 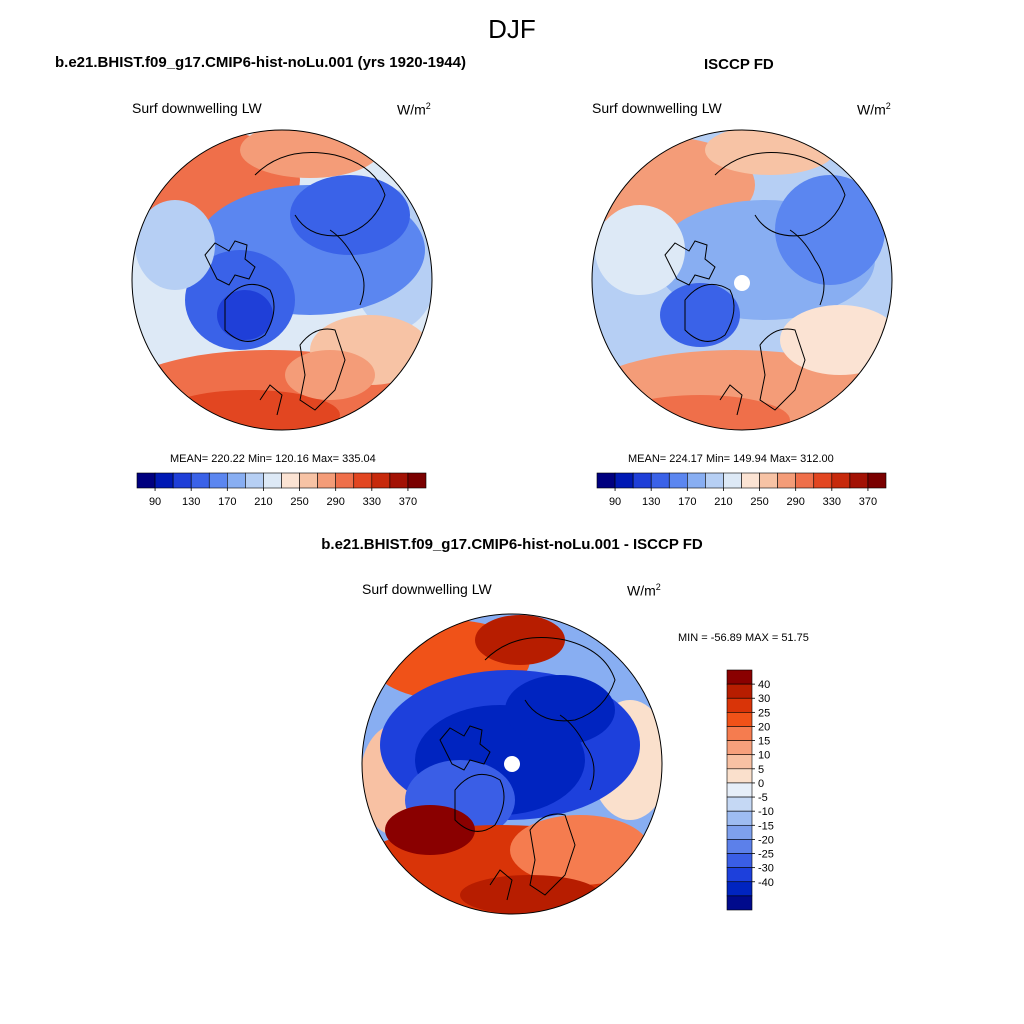 What do you see at coordinates (764, 756) in the screenshot?
I see `diff-colorbar-tick-label: 10` at bounding box center [764, 756].